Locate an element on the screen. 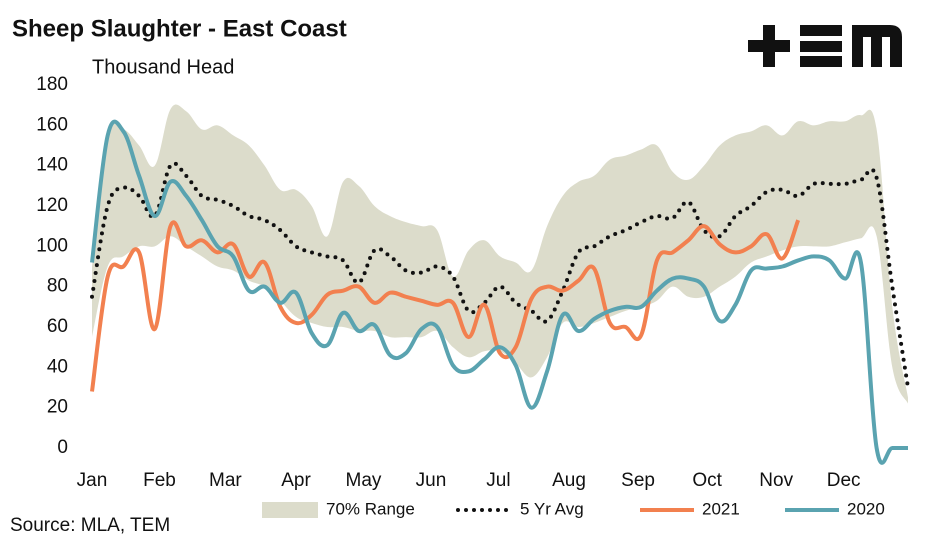  chart-title: Sheep Slaughter - East Coast is located at coordinates (179, 28).